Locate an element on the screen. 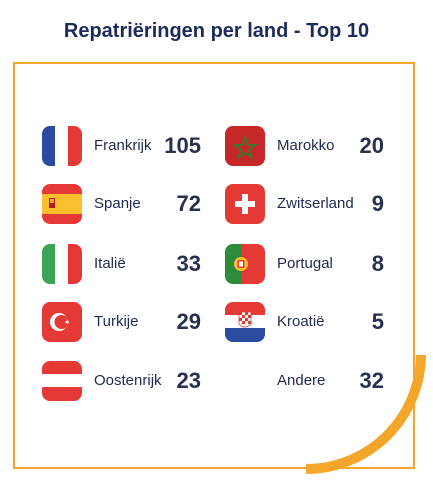  page-title: Repatriëringen per land - Top 10 is located at coordinates (216, 31).